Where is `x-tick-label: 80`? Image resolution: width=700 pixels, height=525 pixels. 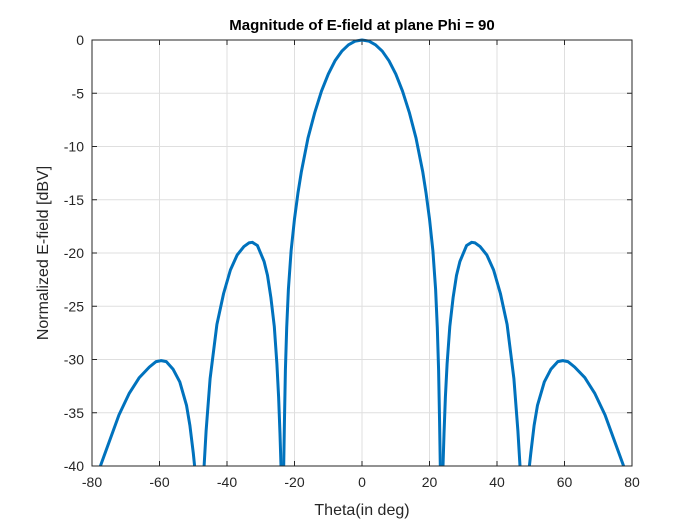
x-tick-label: 80 is located at coordinates (632, 482).